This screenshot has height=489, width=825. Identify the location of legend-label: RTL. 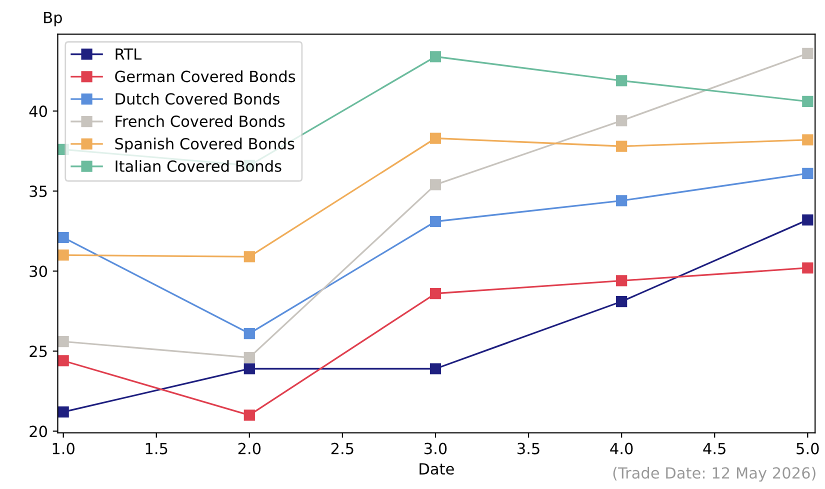
(129, 54).